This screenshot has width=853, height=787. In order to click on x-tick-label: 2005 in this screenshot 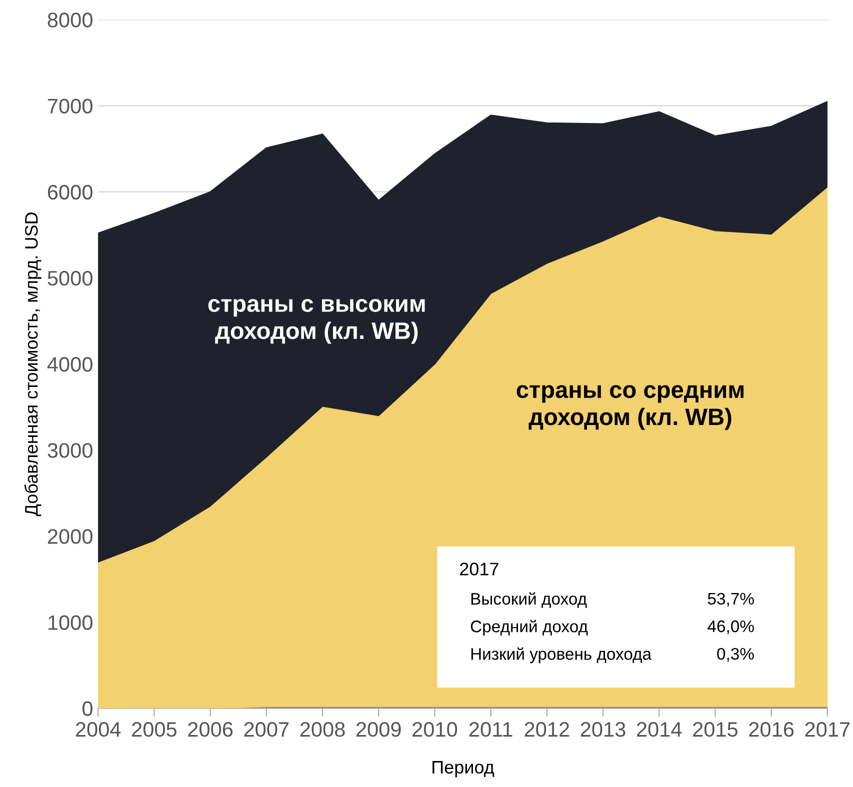, I will do `click(154, 729)`.